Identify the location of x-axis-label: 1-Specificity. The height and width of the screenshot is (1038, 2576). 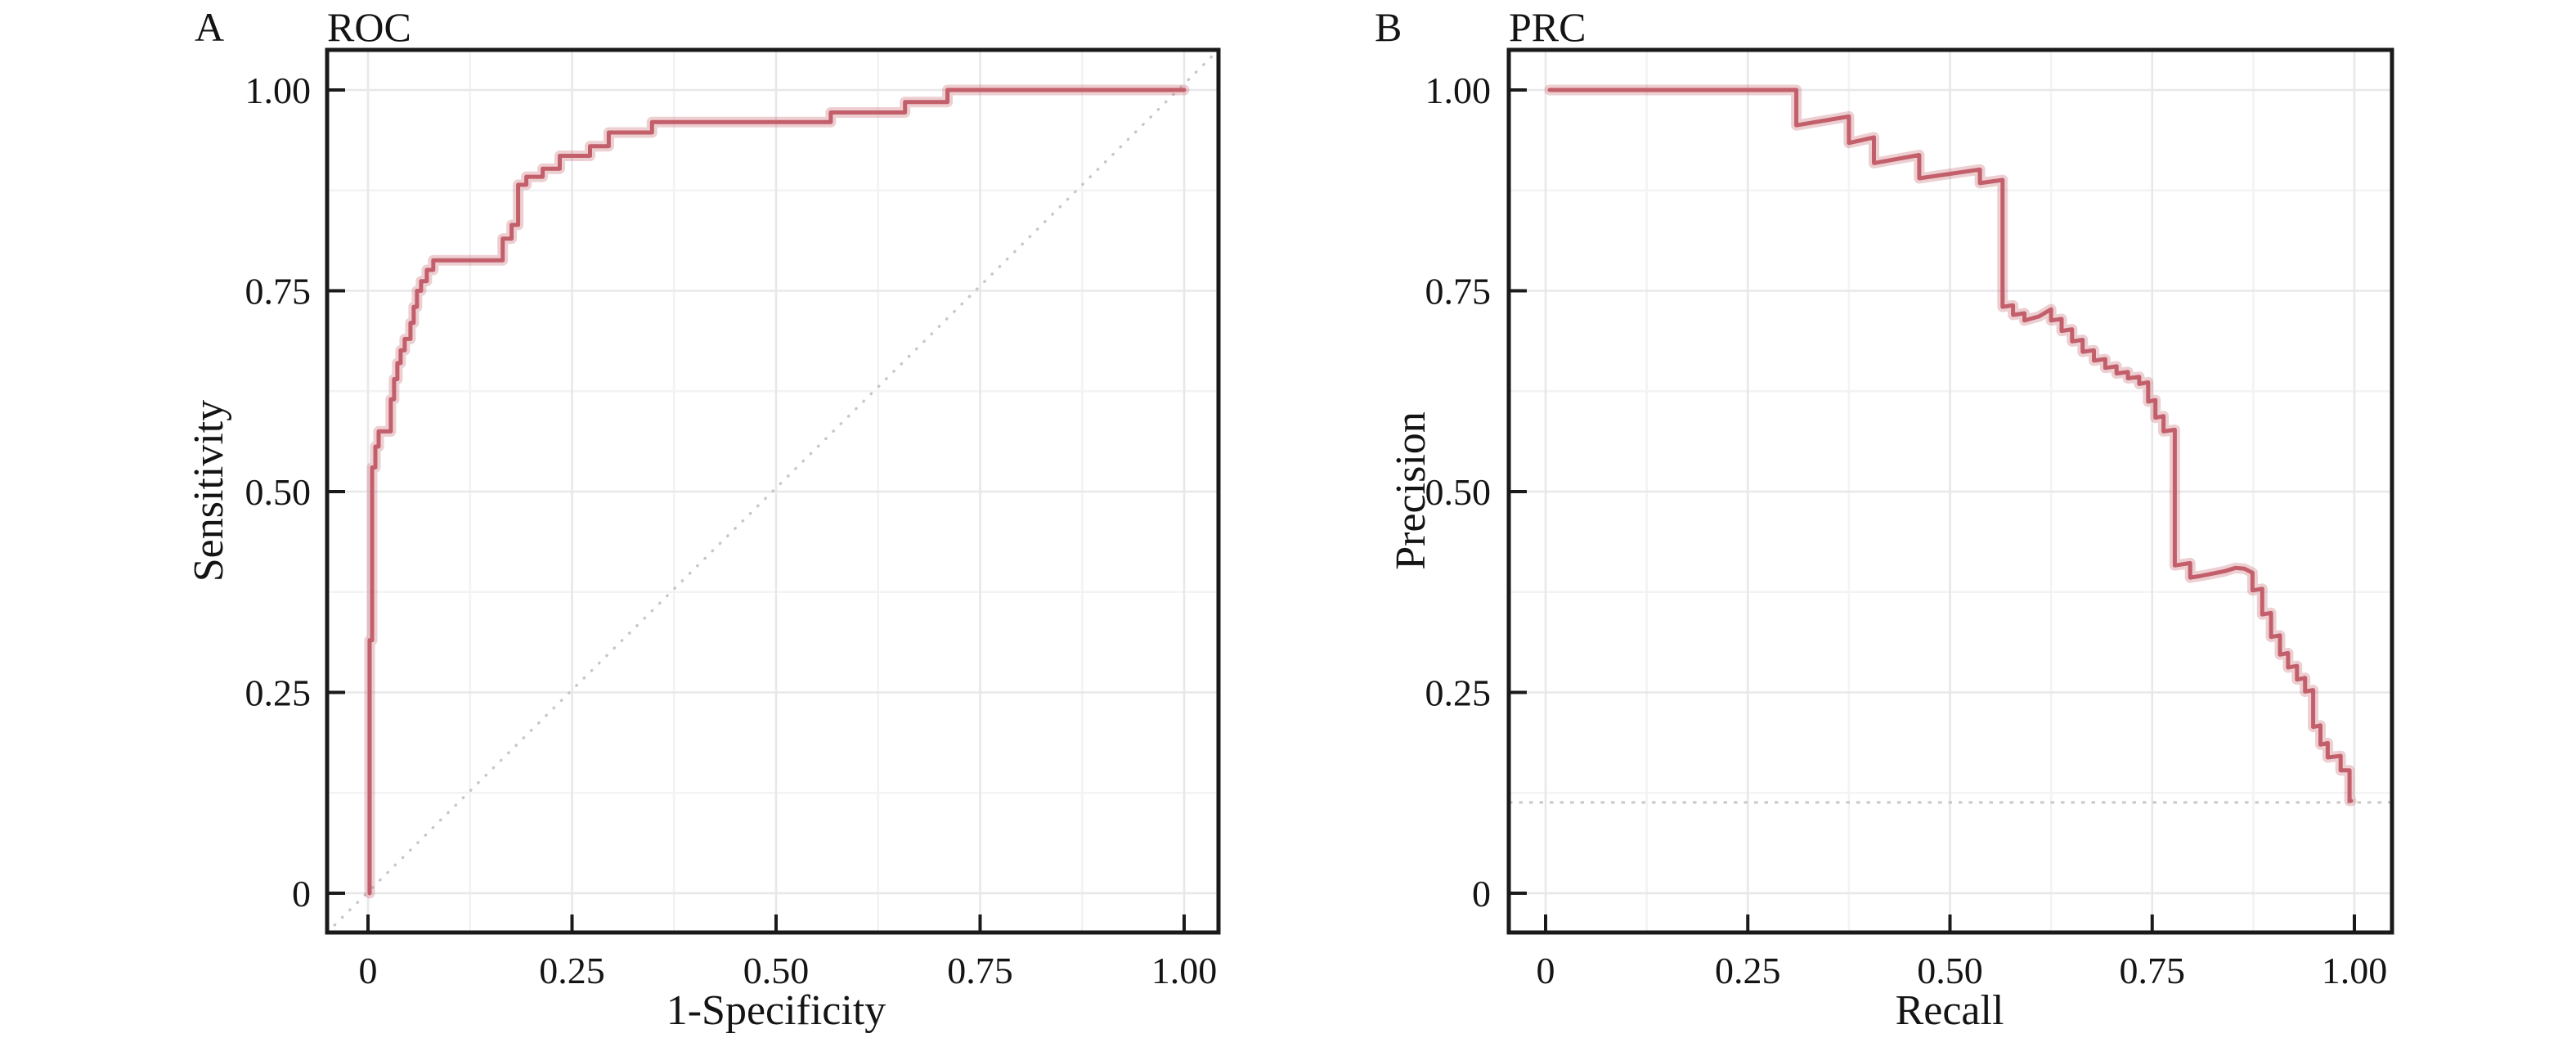
(776, 1010).